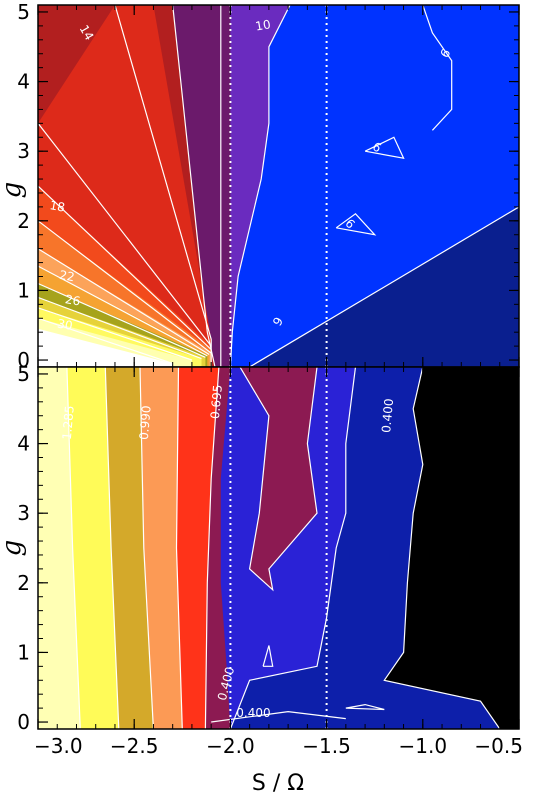  I want to click on top-ytick-label-1: 1, so click(23, 290).